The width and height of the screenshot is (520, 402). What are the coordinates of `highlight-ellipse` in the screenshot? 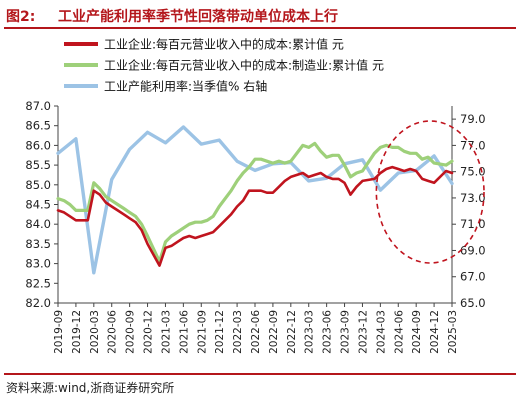 It's located at (430, 192).